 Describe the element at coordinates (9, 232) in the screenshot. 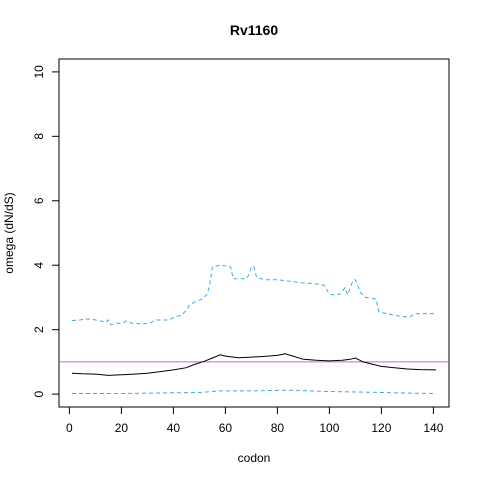

I see `y-axis-label: omega (dN/dS)` at that location.